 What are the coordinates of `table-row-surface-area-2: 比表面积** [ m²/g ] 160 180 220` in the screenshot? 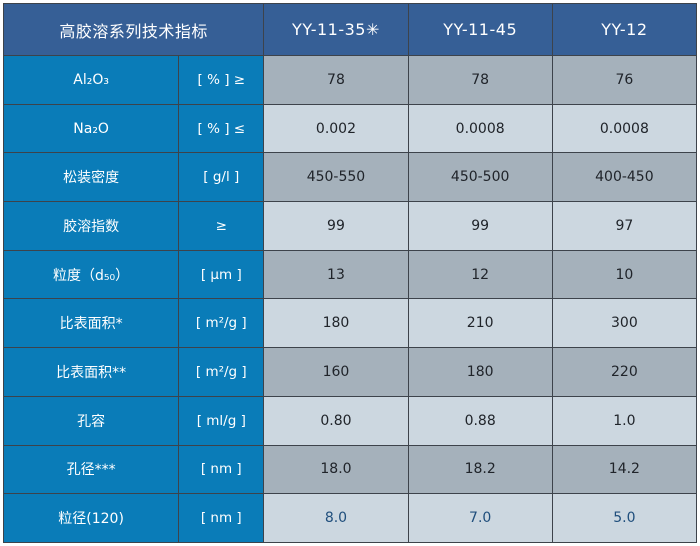 It's located at (350, 372).